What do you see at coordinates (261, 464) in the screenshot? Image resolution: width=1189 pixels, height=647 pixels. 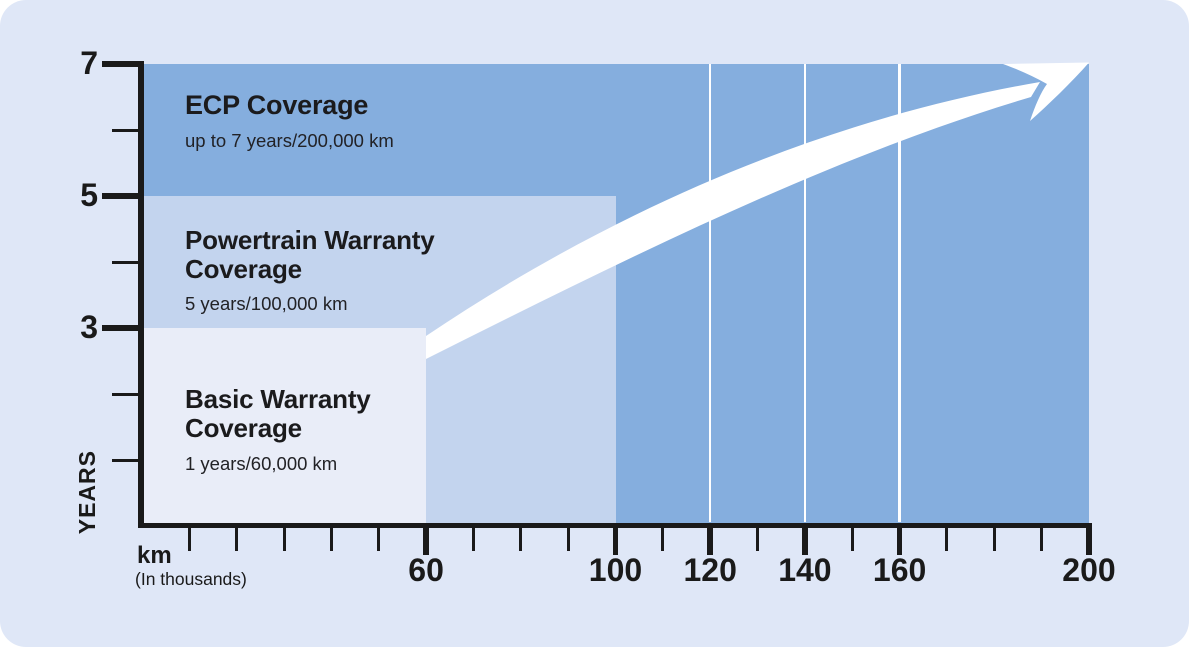 I see `basic-coverage-subtitle: 1 years/60,000 km` at bounding box center [261, 464].